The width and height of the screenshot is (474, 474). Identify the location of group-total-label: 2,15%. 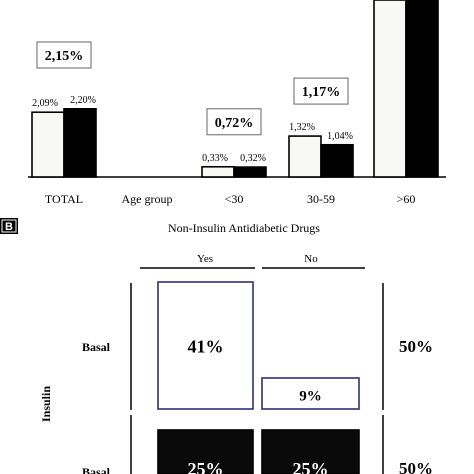
(64, 56).